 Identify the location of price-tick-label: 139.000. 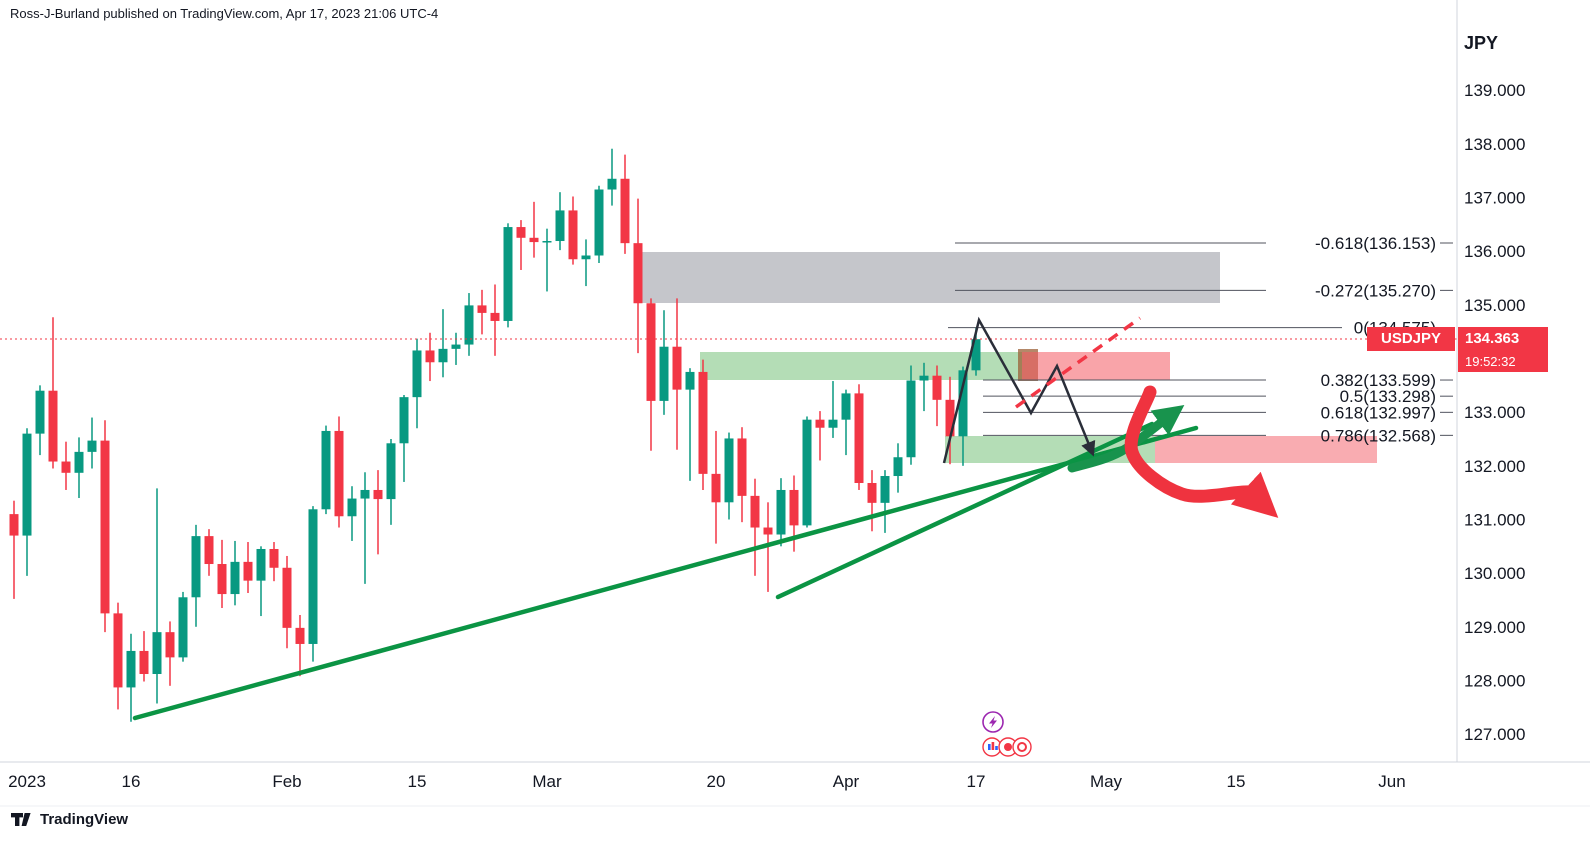
(1494, 90).